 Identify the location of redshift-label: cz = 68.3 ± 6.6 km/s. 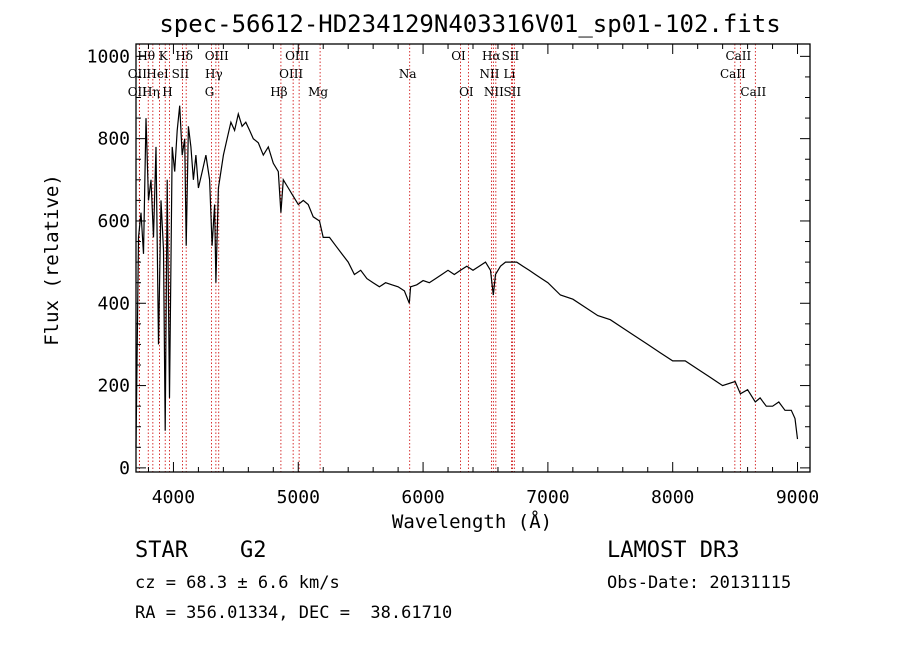
(237, 583).